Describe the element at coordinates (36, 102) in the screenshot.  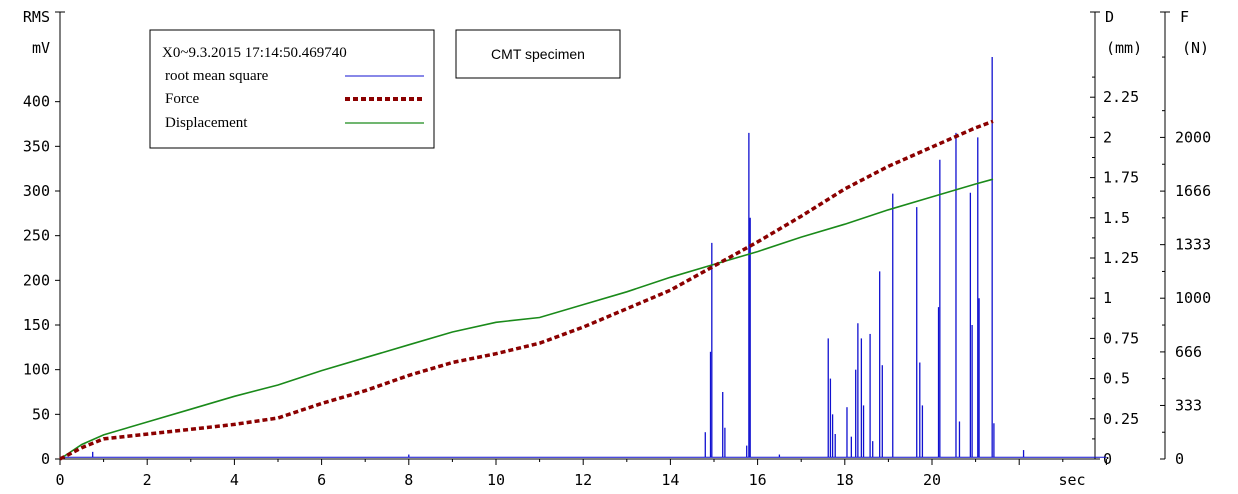
I see `left-tick-label: 400` at that location.